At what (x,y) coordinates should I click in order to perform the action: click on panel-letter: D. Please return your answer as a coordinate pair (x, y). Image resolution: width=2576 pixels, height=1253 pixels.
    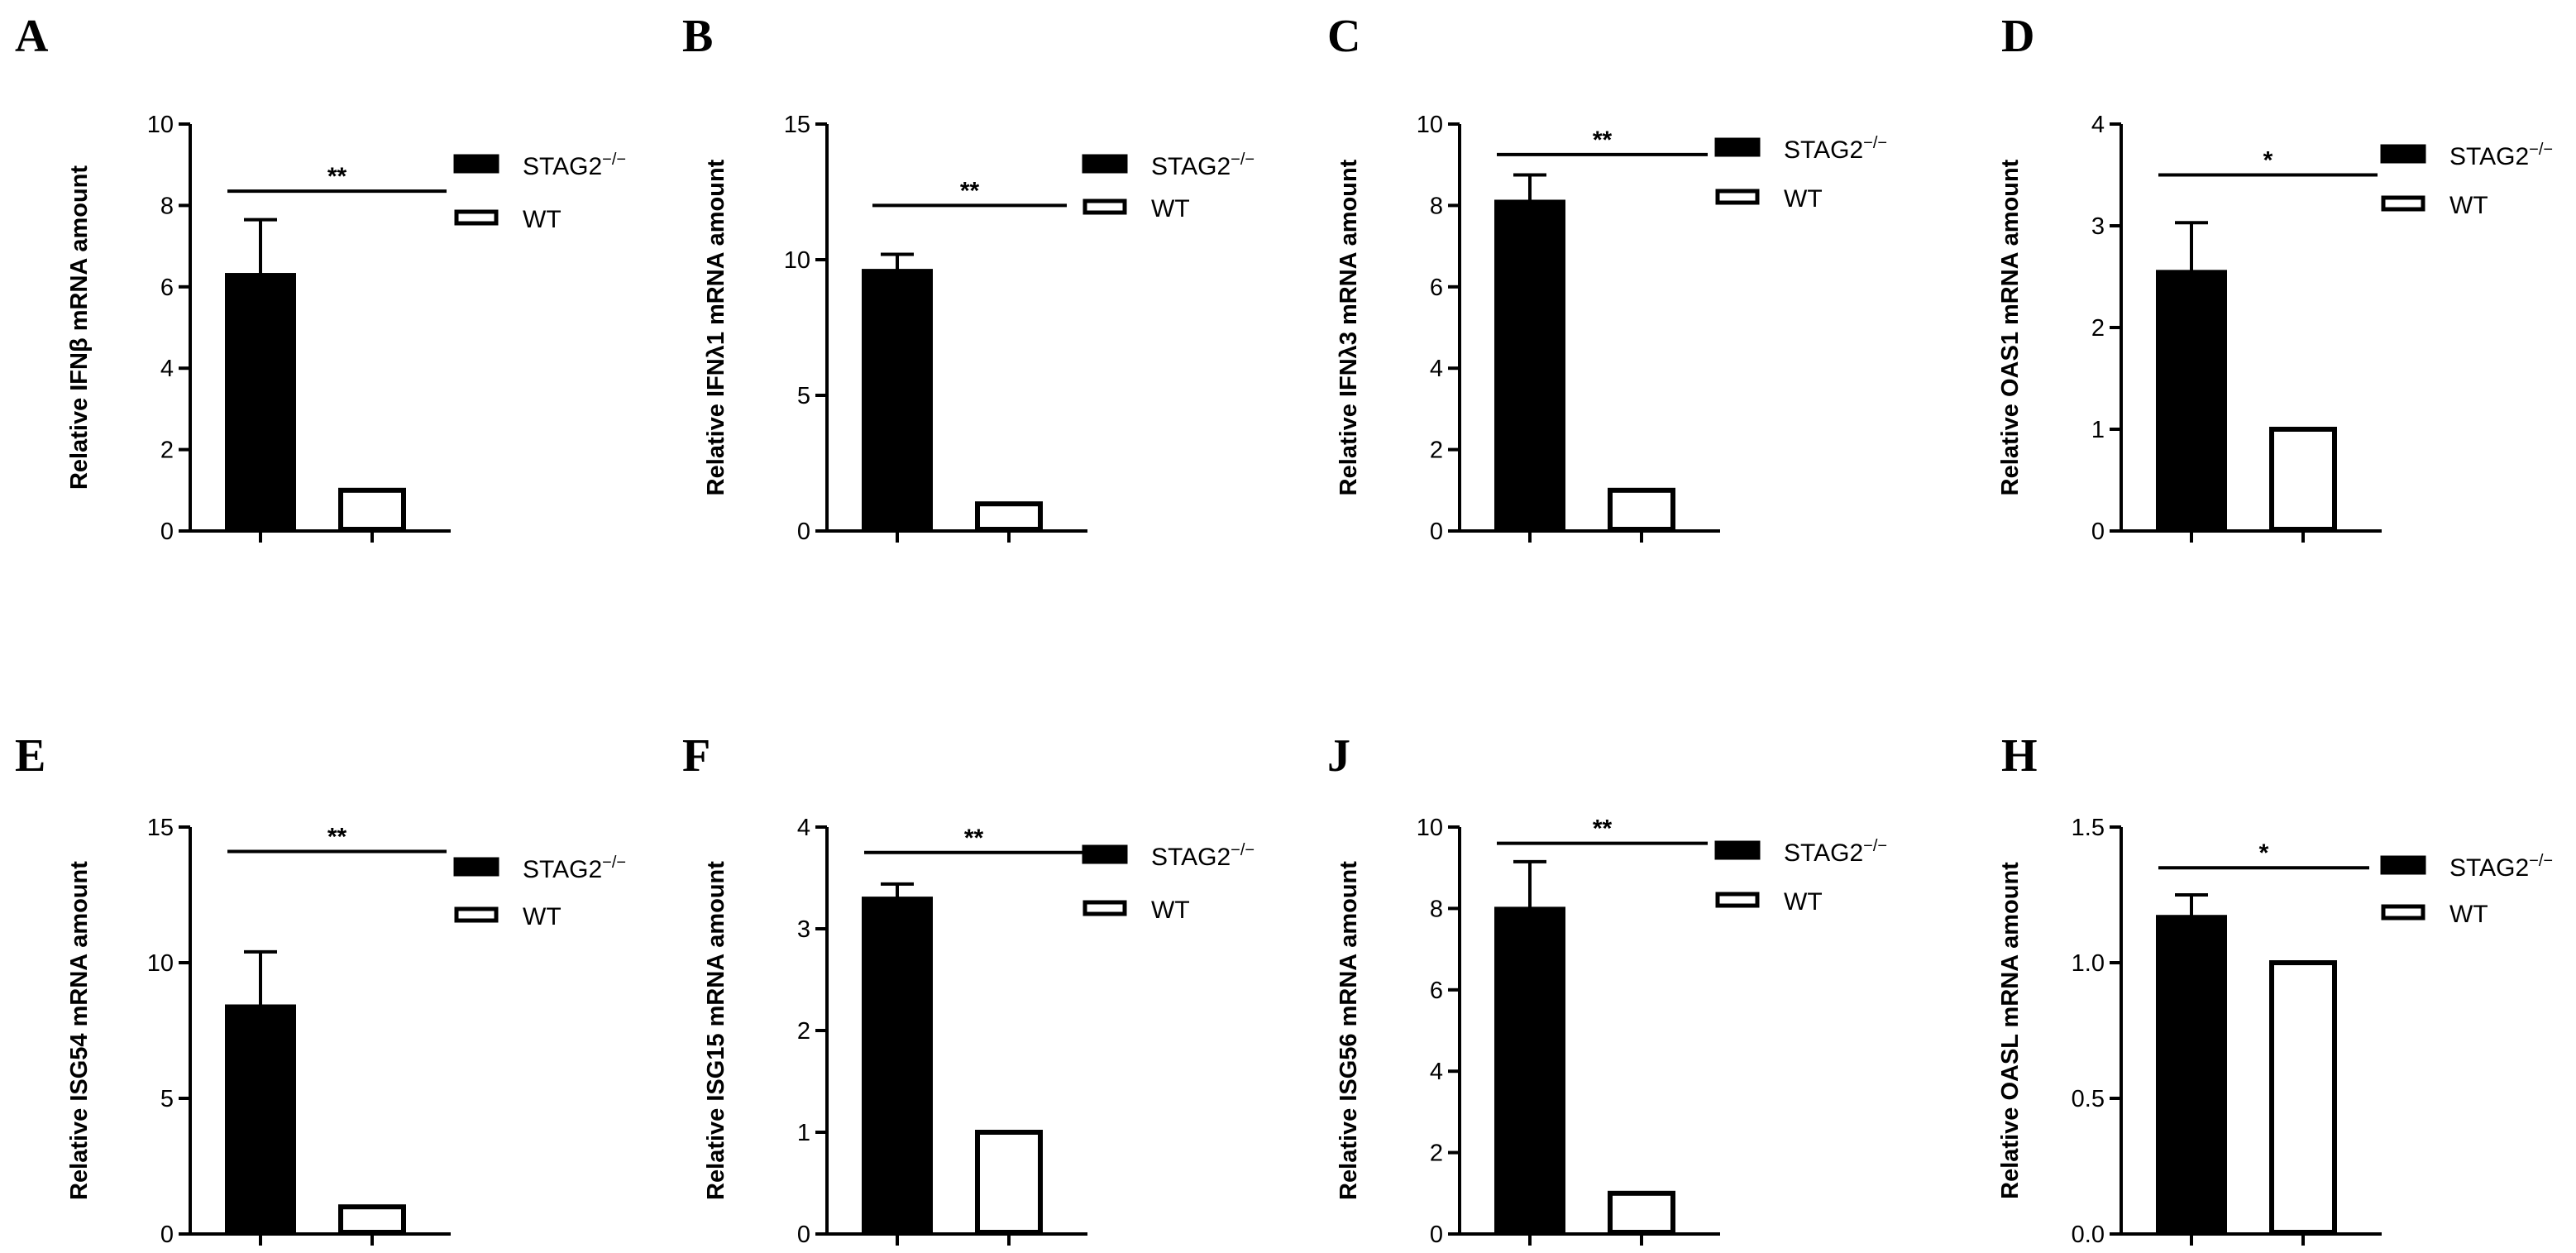
    Looking at the image, I should click on (2017, 37).